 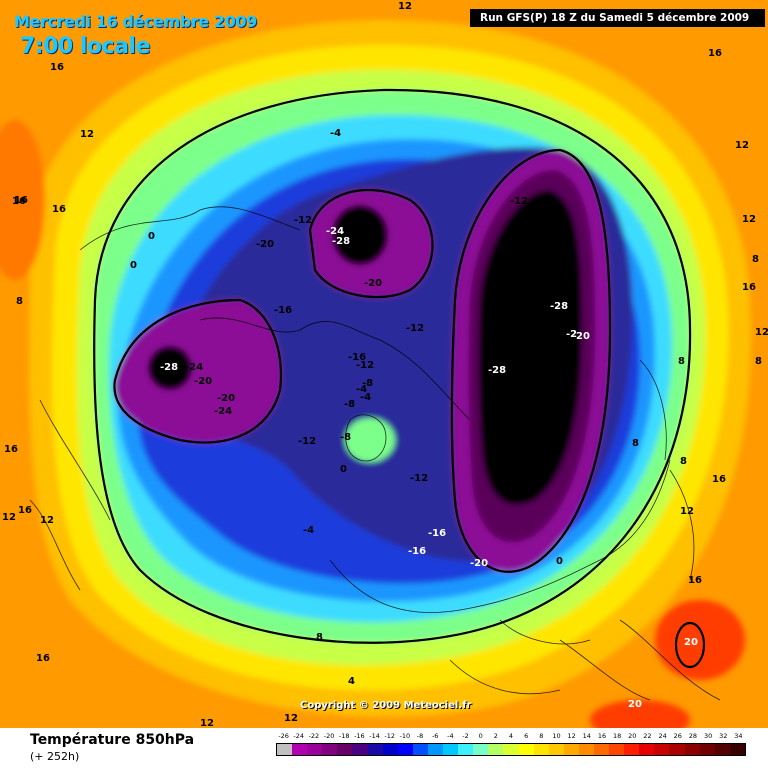 What do you see at coordinates (85, 46) in the screenshot?
I see `forecast-time: 7:00 locale` at bounding box center [85, 46].